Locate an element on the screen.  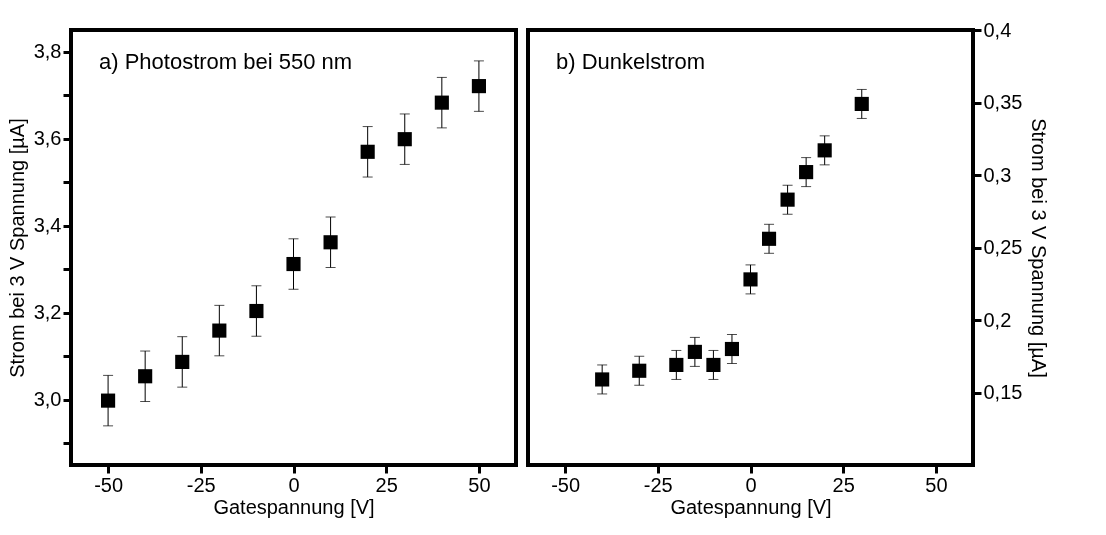
y2-axis-title: Strom bei 3 V Spannung [µA] is located at coordinates (1039, 248).